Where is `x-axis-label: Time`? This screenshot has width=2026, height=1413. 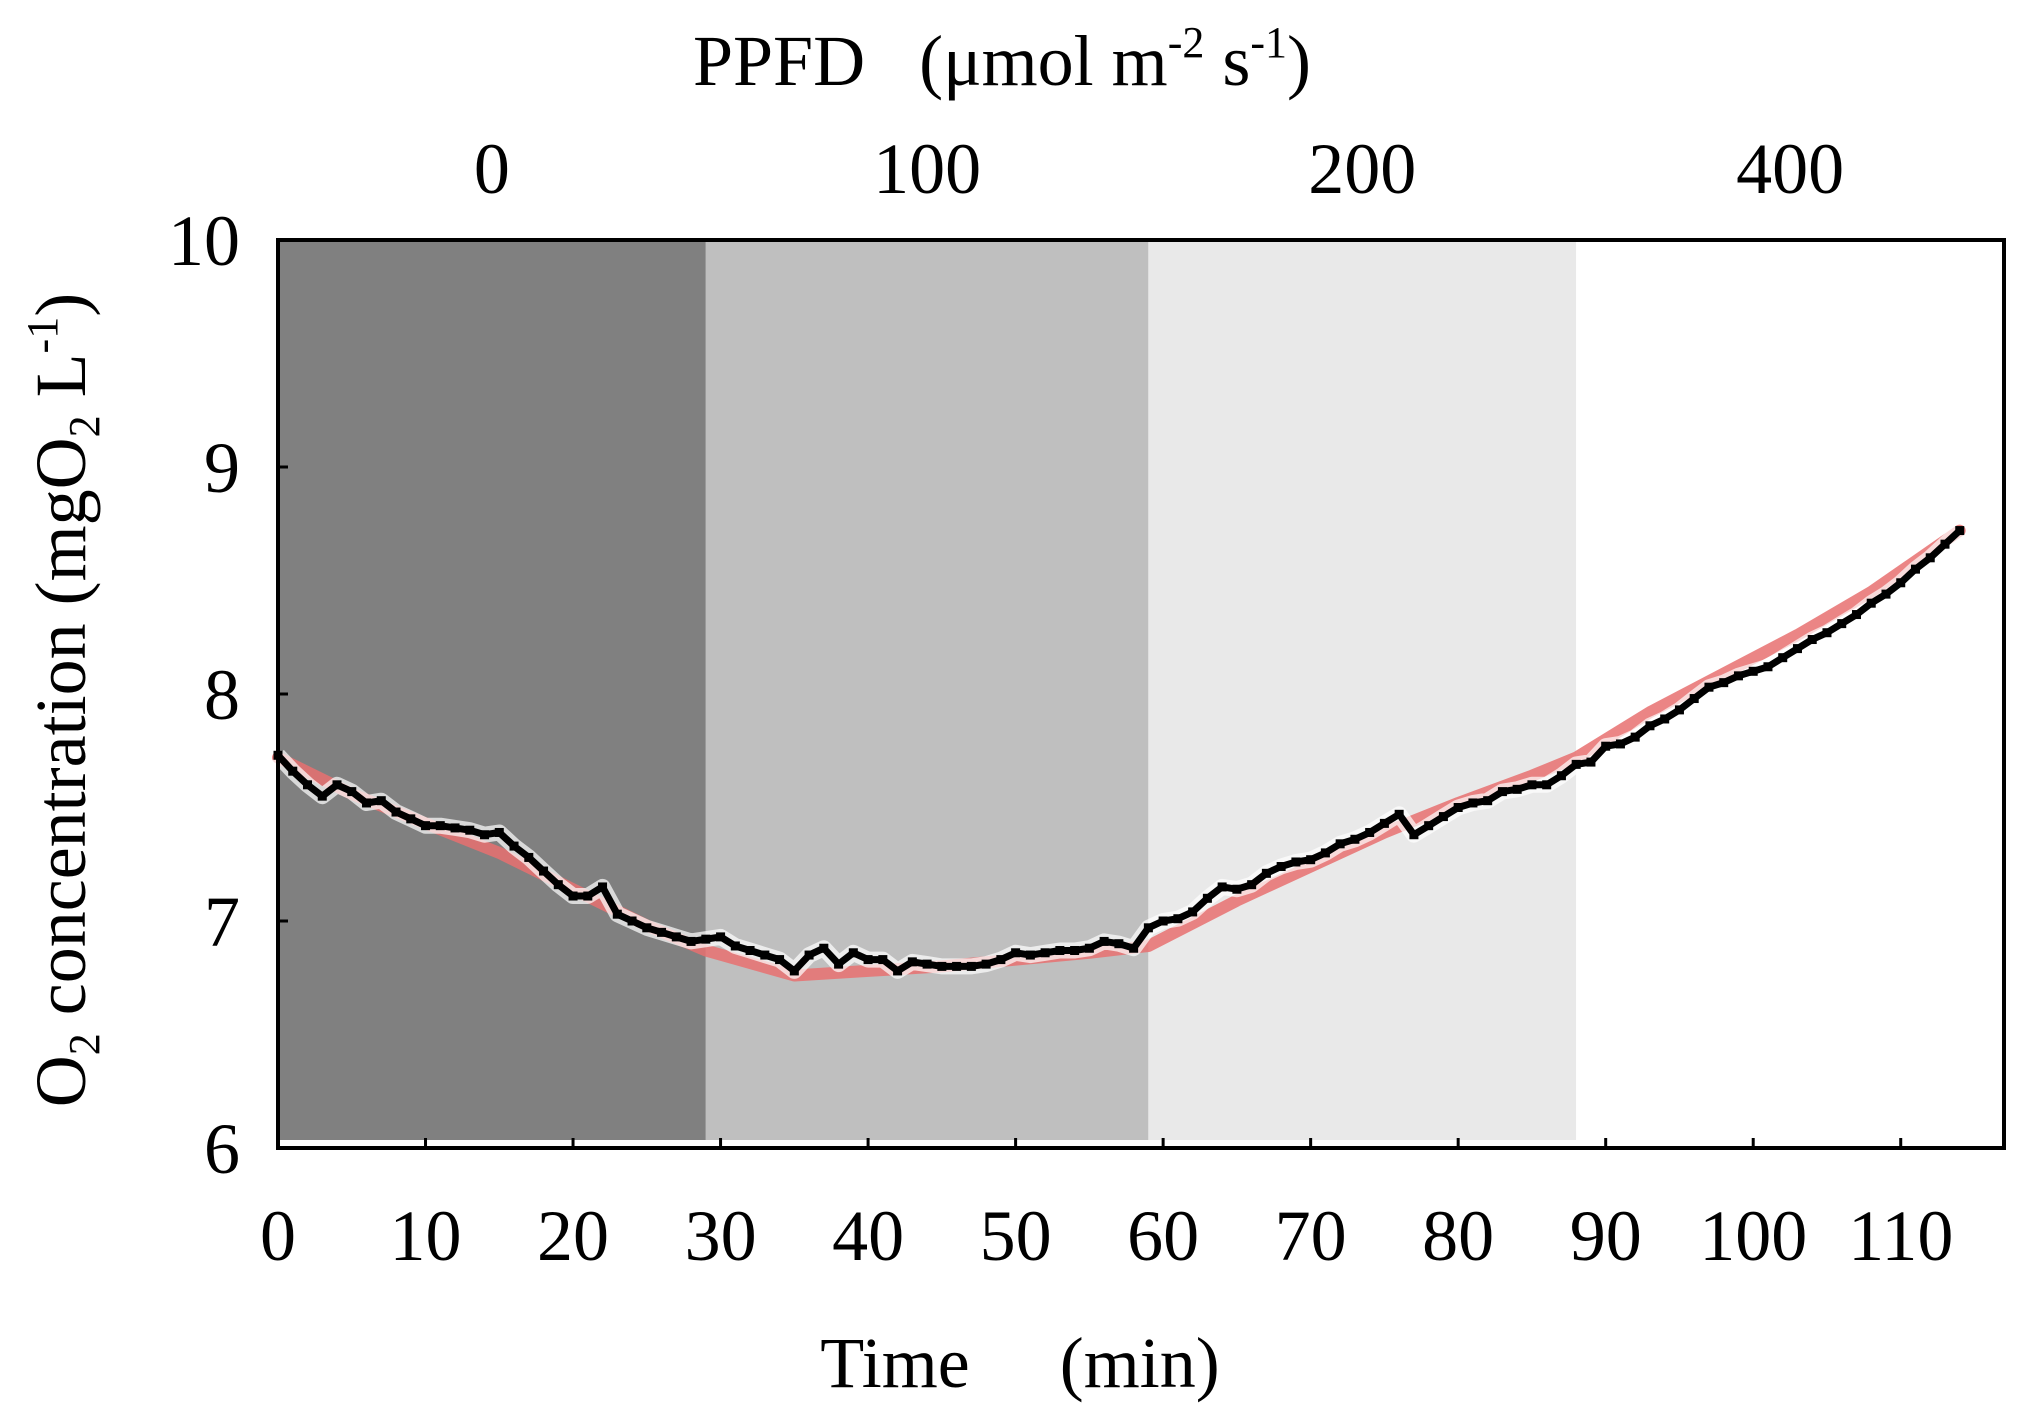
x-axis-label: Time is located at coordinates (894, 1363).